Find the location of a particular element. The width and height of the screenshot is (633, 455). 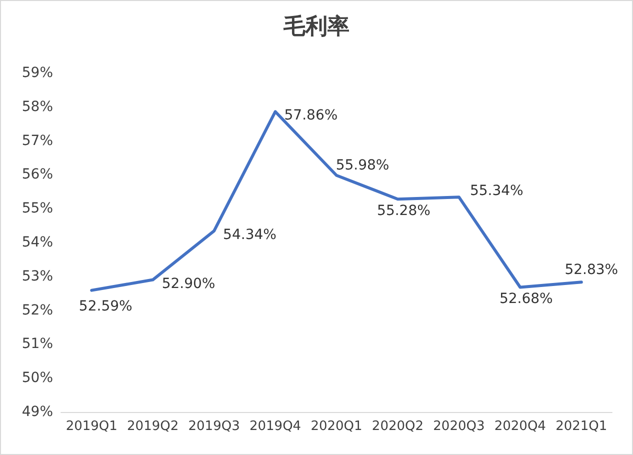

y-tick-label: 57% is located at coordinates (37, 140).